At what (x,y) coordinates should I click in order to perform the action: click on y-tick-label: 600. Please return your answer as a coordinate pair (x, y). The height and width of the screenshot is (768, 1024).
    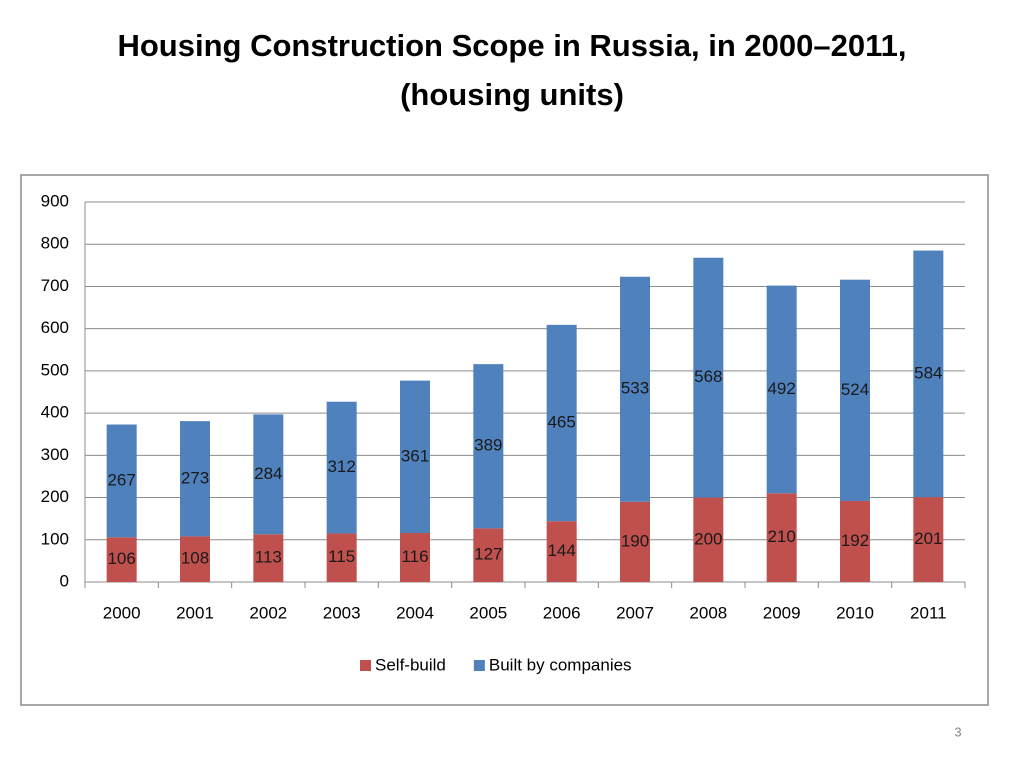
    Looking at the image, I should click on (55, 327).